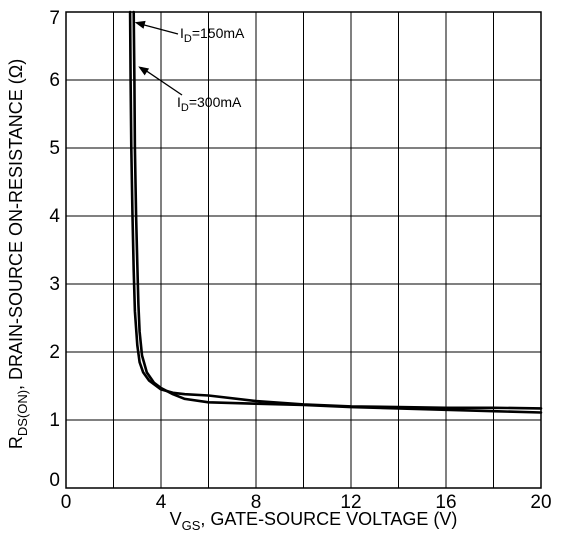  What do you see at coordinates (54, 352) in the screenshot?
I see `y-tick-label: 2` at bounding box center [54, 352].